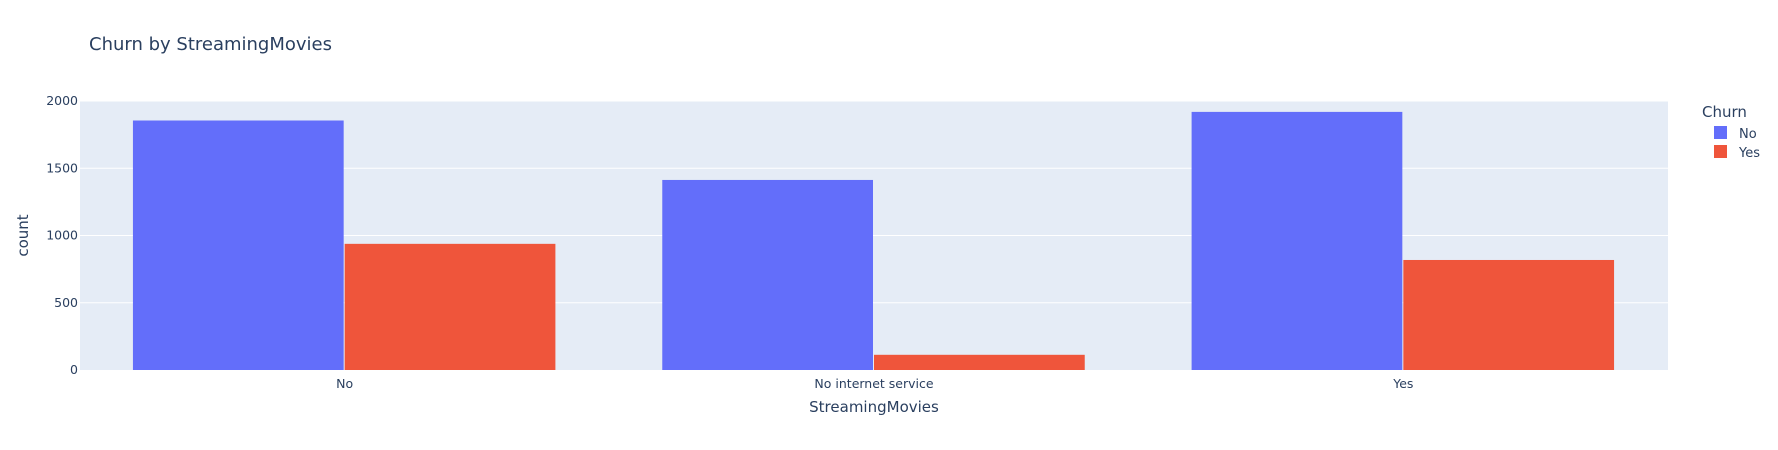 Image resolution: width=1778 pixels, height=450 pixels. Describe the element at coordinates (1748, 134) in the screenshot. I see `legend-label: No` at that location.